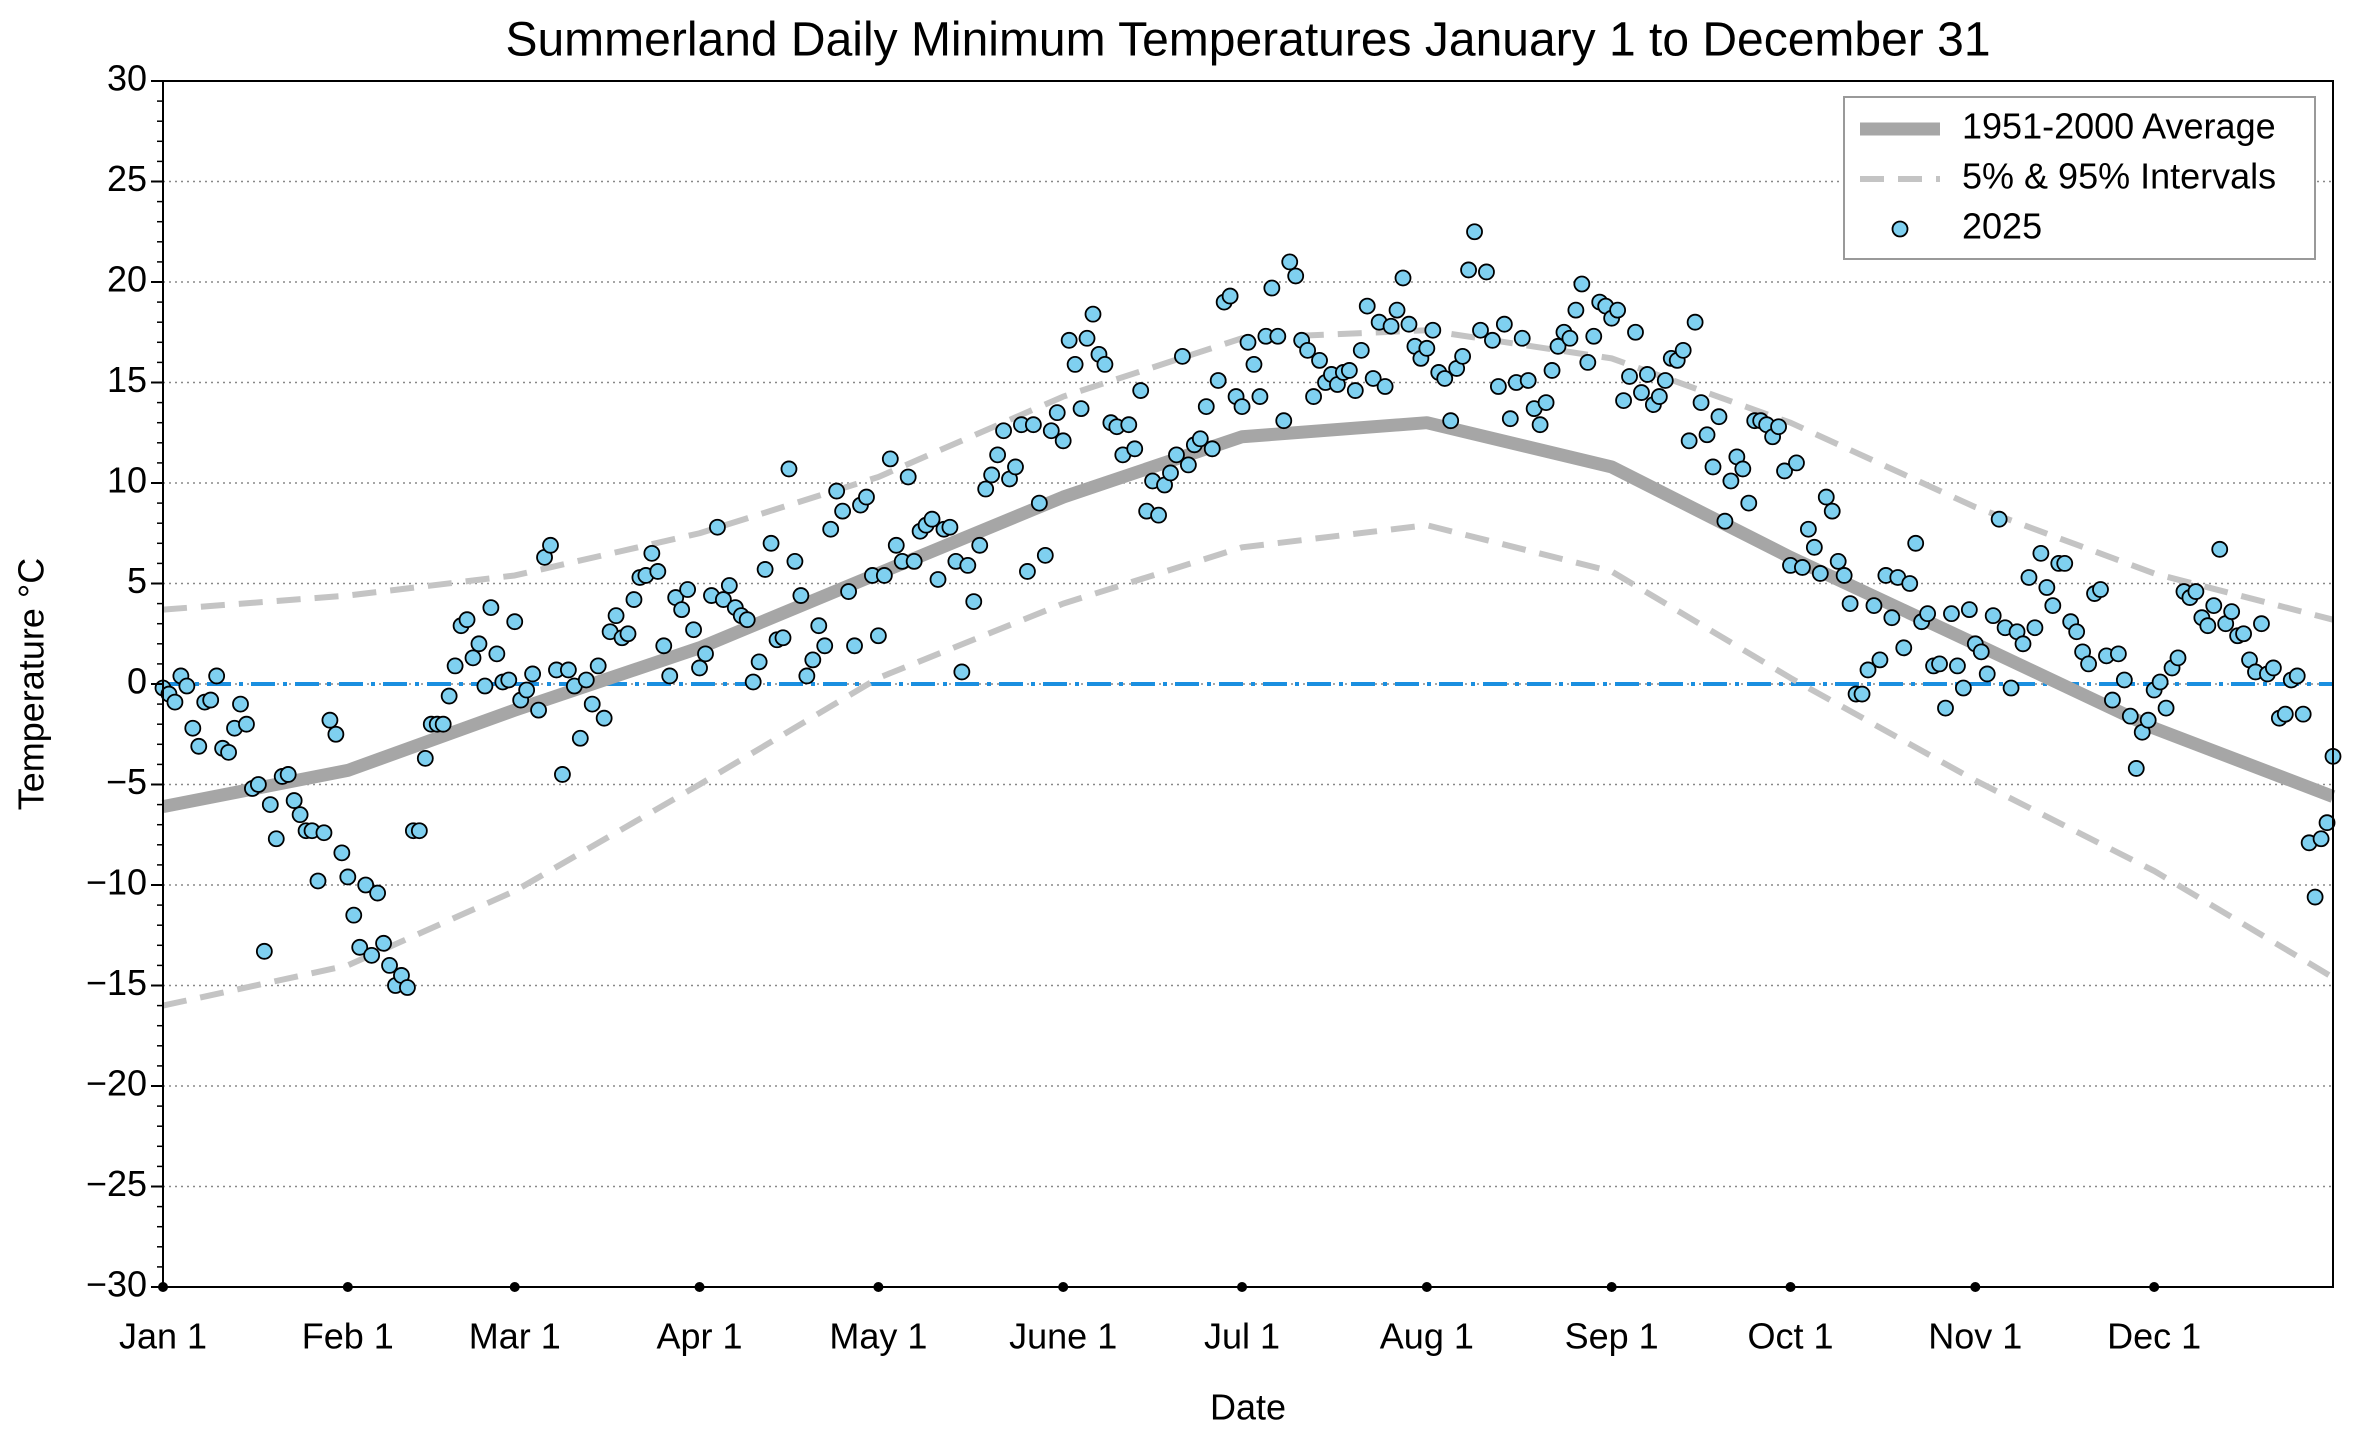  What do you see at coordinates (878, 1336) in the screenshot?
I see `x-tick-label: May 1` at bounding box center [878, 1336].